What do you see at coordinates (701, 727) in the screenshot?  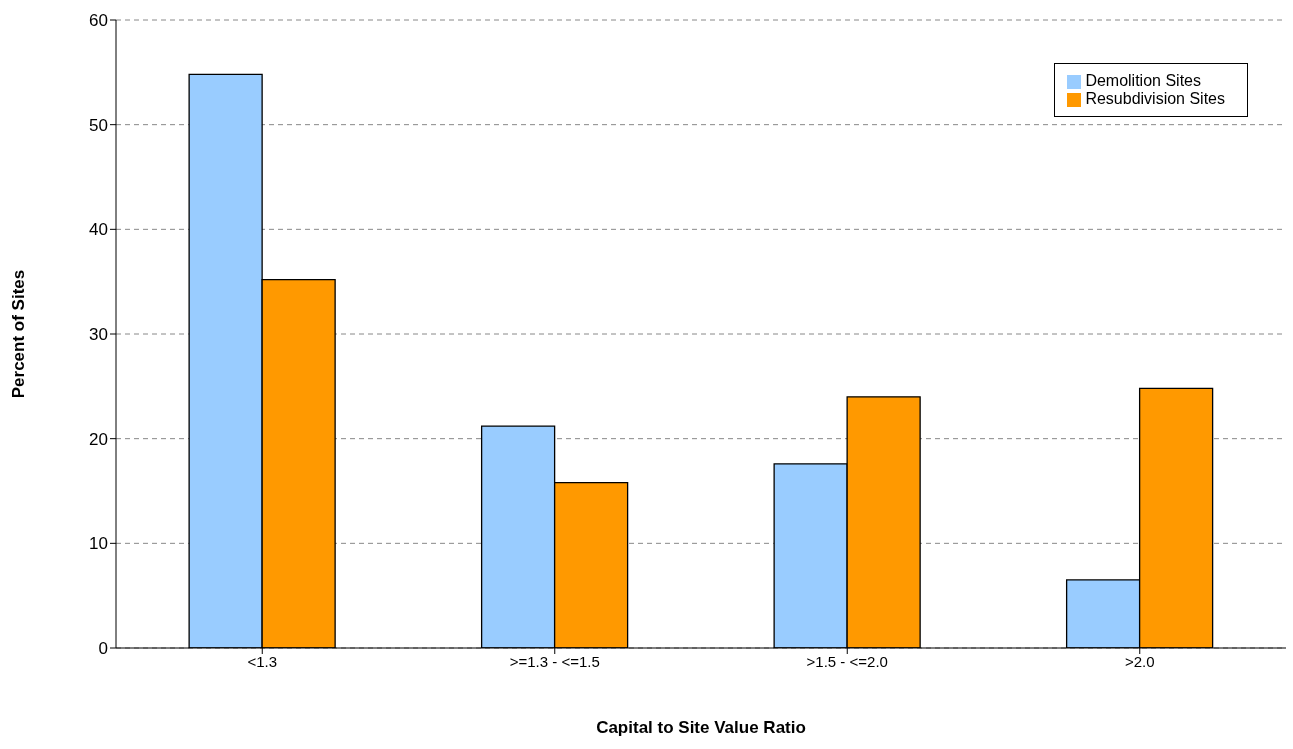 I see `x-axis-title: Capital to Site Value Ratio` at bounding box center [701, 727].